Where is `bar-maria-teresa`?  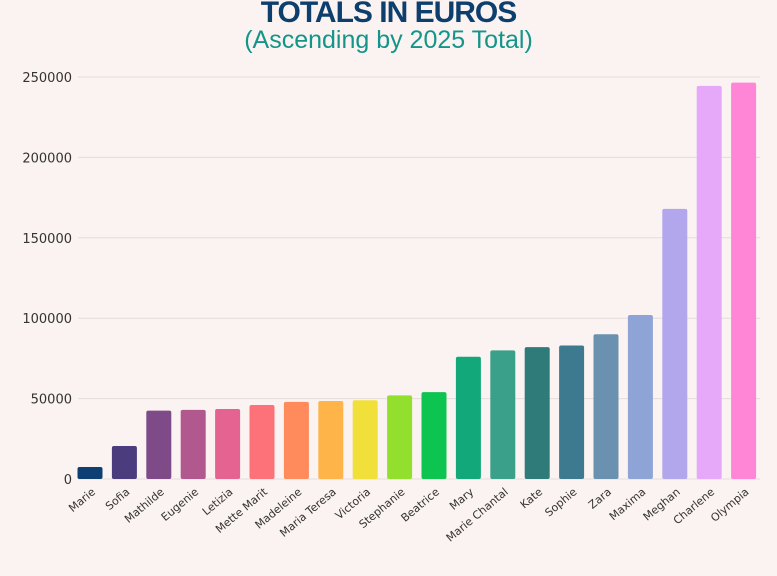 bar-maria-teresa is located at coordinates (331, 440).